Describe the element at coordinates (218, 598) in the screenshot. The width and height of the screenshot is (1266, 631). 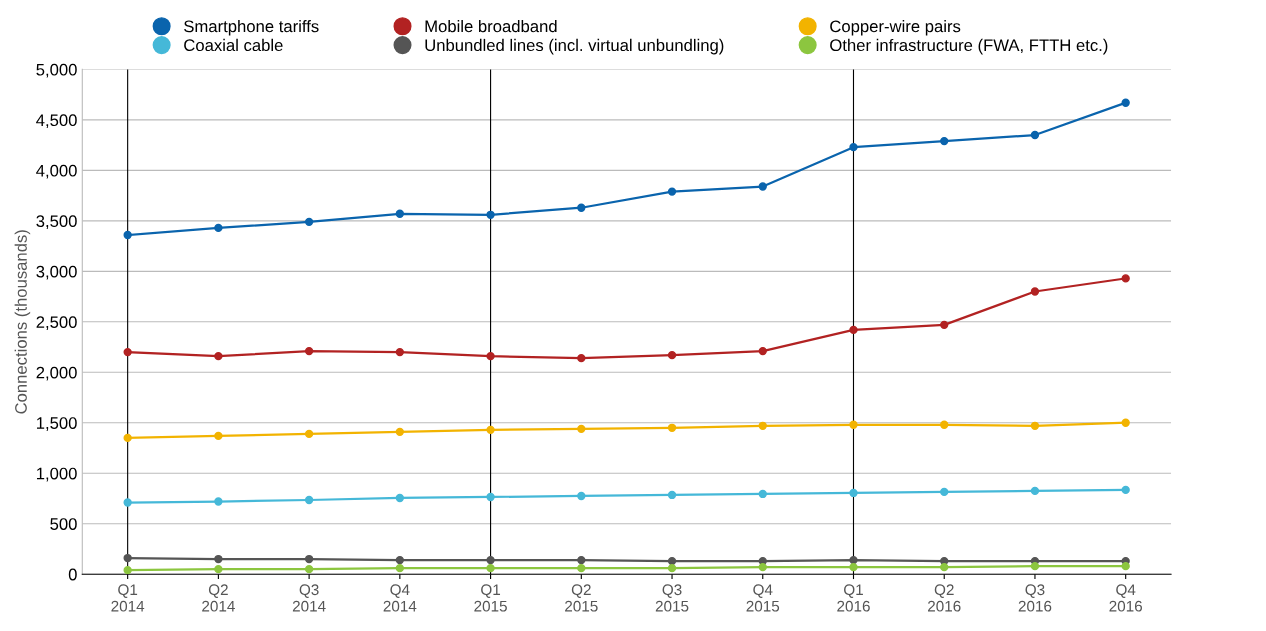
I see `x-tick-label: Q2 2014` at that location.